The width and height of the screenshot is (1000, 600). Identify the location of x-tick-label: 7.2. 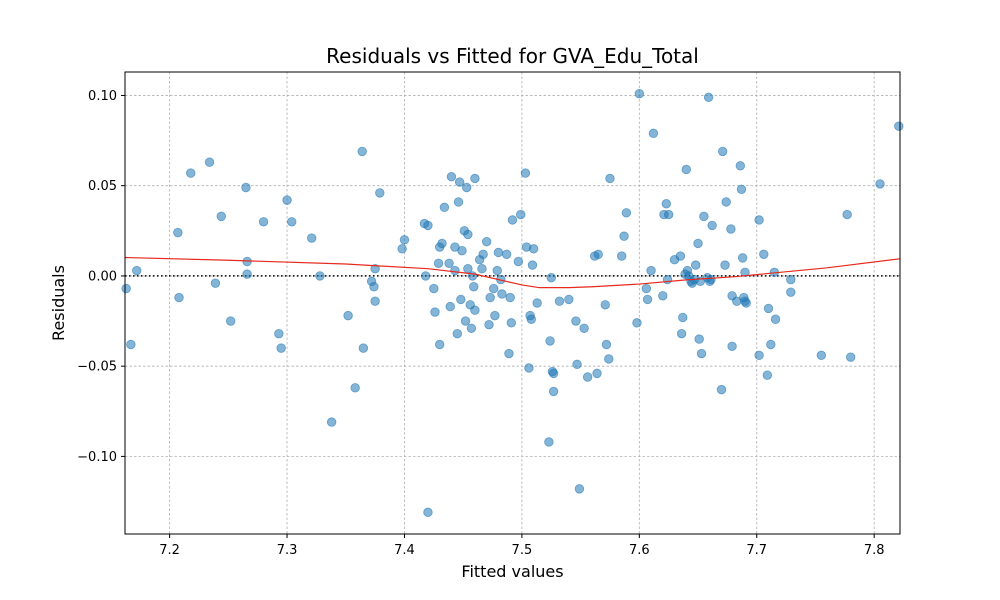
(169, 550).